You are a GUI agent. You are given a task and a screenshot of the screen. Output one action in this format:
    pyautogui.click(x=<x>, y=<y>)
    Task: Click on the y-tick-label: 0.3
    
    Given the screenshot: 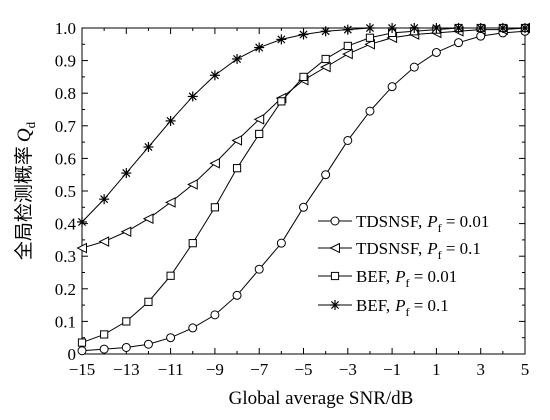 What is the action you would take?
    pyautogui.click(x=65, y=256)
    